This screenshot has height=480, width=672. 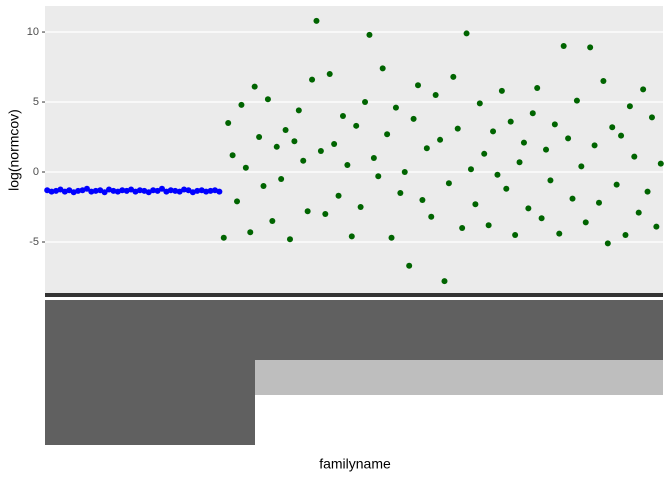 What do you see at coordinates (14, 150) in the screenshot?
I see `y-axis-title: log(normcov)` at bounding box center [14, 150].